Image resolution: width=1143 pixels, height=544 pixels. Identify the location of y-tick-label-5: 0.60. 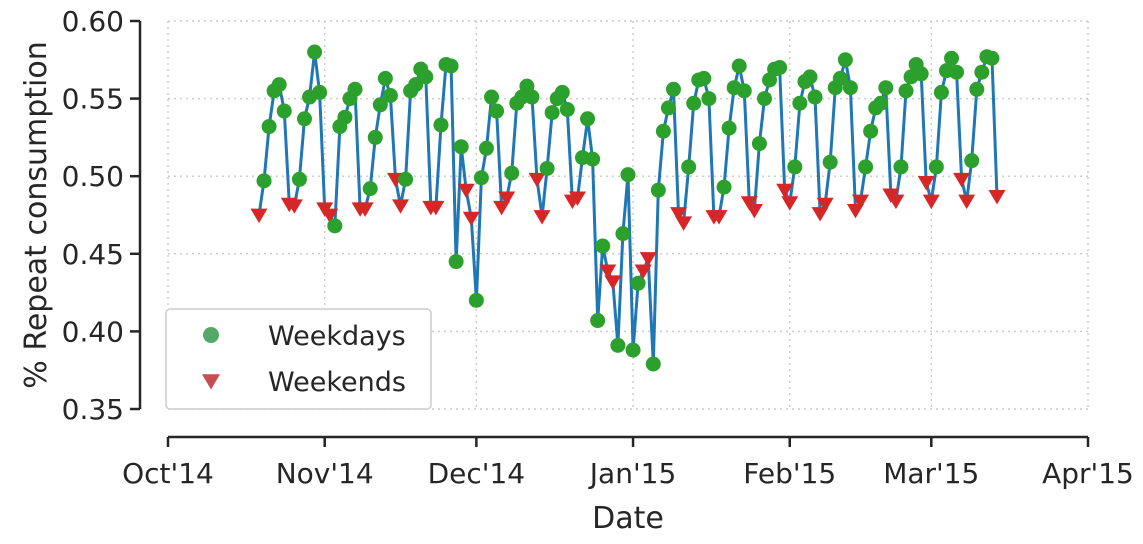
(93, 21).